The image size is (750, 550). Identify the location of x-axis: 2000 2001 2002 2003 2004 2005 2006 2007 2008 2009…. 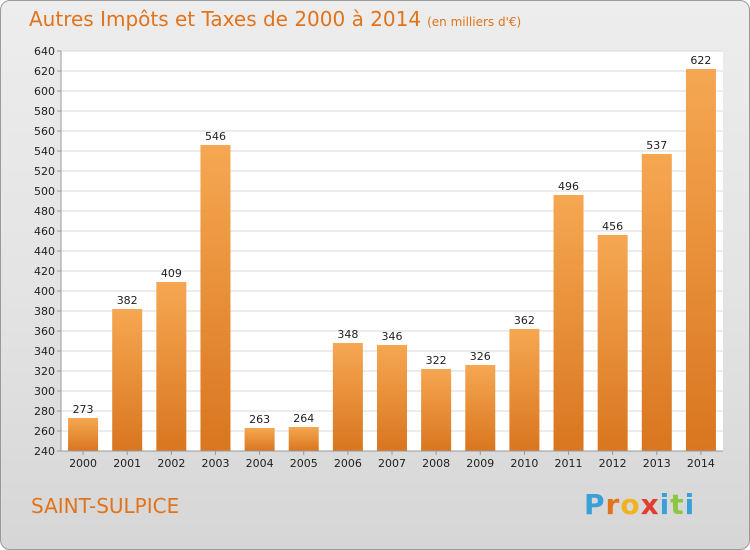
(392, 460).